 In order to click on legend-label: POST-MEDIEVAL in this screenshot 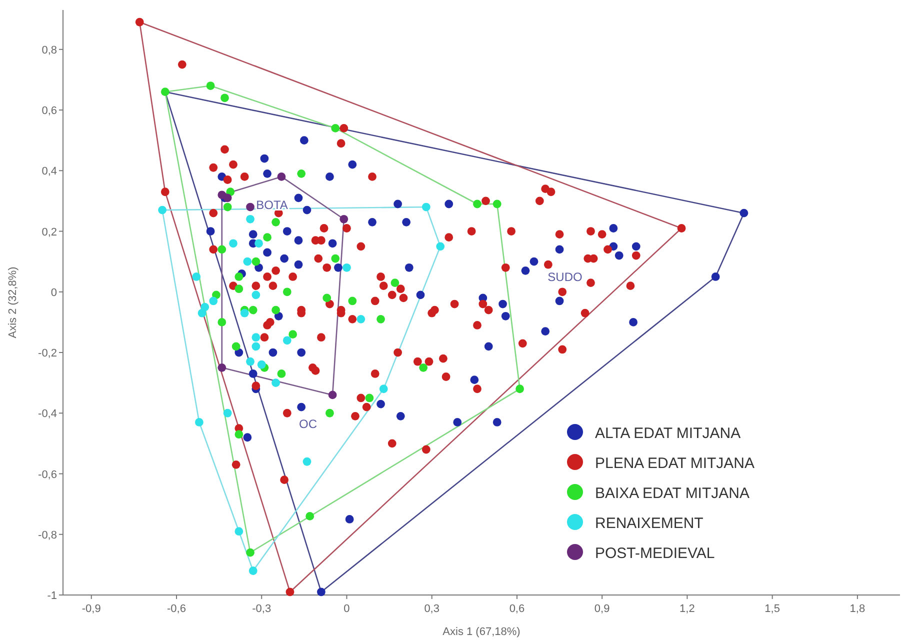, I will do `click(655, 553)`.